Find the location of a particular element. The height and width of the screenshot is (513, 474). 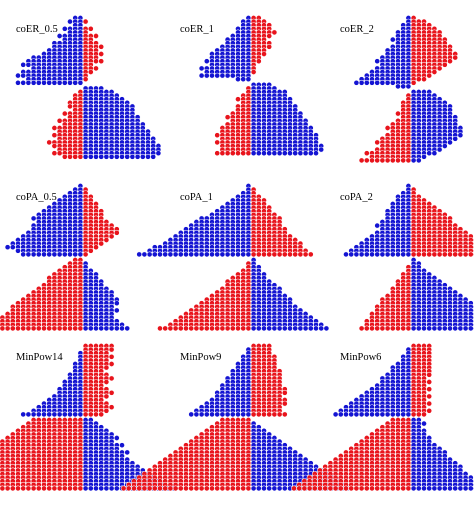

panel-minpow6: MinPow6 is located at coordinates (382, 417).